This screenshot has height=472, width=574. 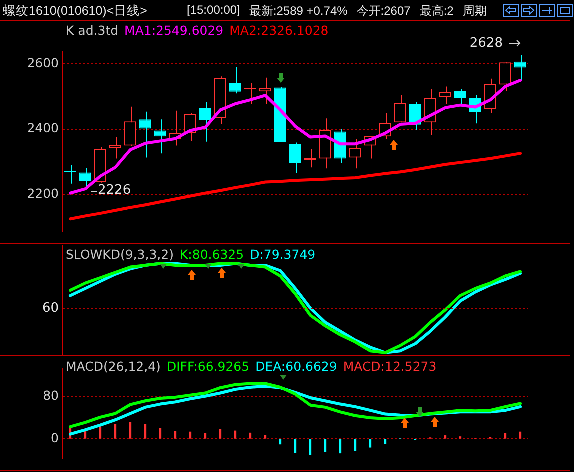 I want to click on y-tick-label: 80, so click(x=51, y=396).